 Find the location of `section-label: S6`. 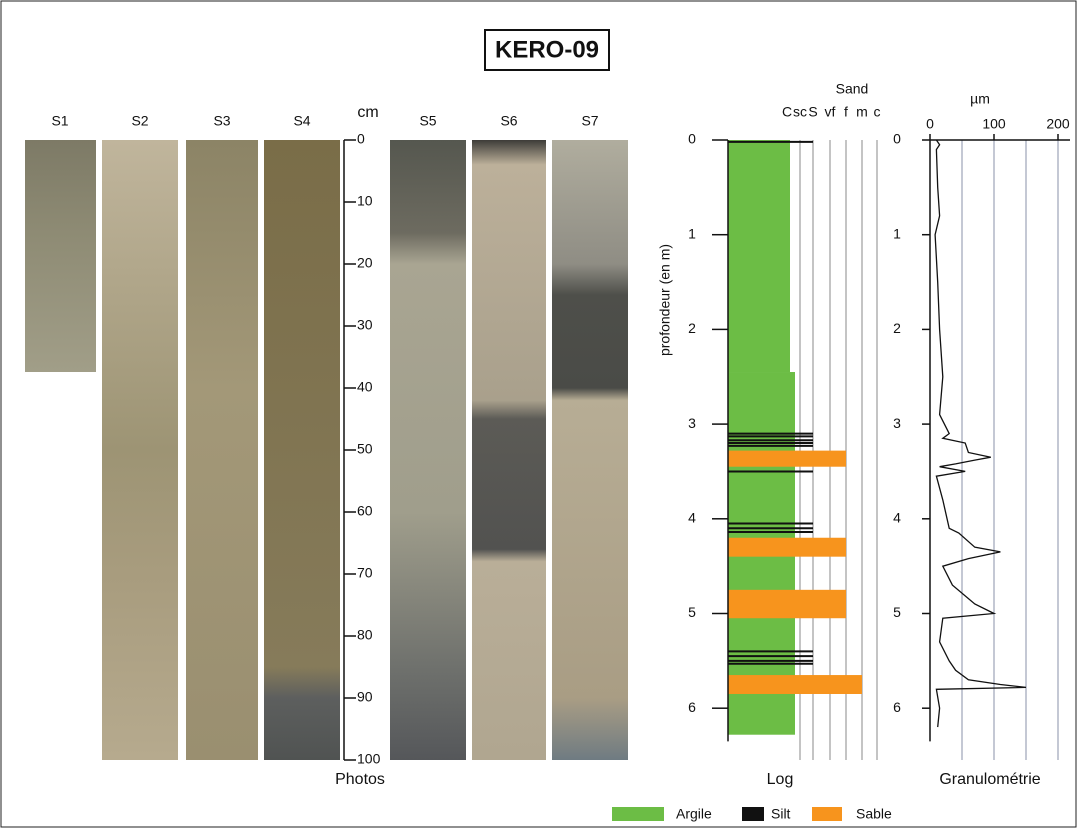

section-label: S6 is located at coordinates (508, 121).